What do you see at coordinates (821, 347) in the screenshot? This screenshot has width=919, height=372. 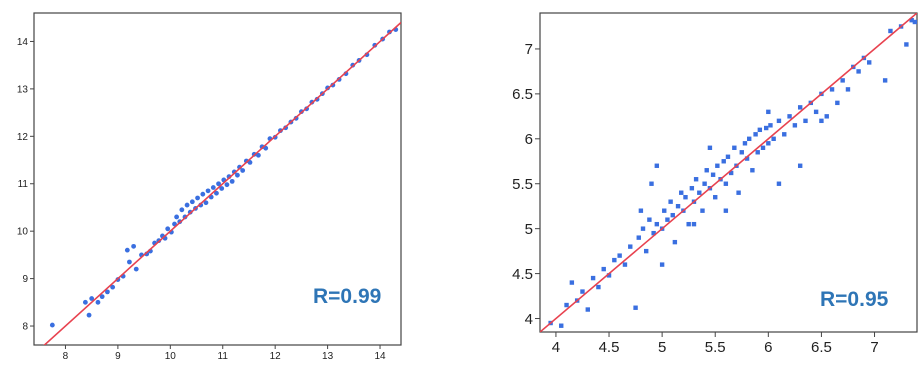 I see `x-tick-label: 6.5` at bounding box center [821, 347].